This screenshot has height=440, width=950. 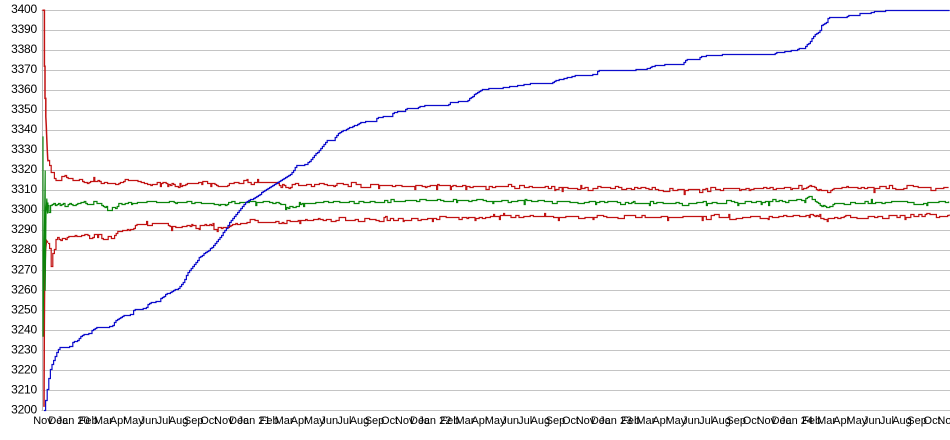 I want to click on svg-text: Jan 24, so click(x=796, y=421).